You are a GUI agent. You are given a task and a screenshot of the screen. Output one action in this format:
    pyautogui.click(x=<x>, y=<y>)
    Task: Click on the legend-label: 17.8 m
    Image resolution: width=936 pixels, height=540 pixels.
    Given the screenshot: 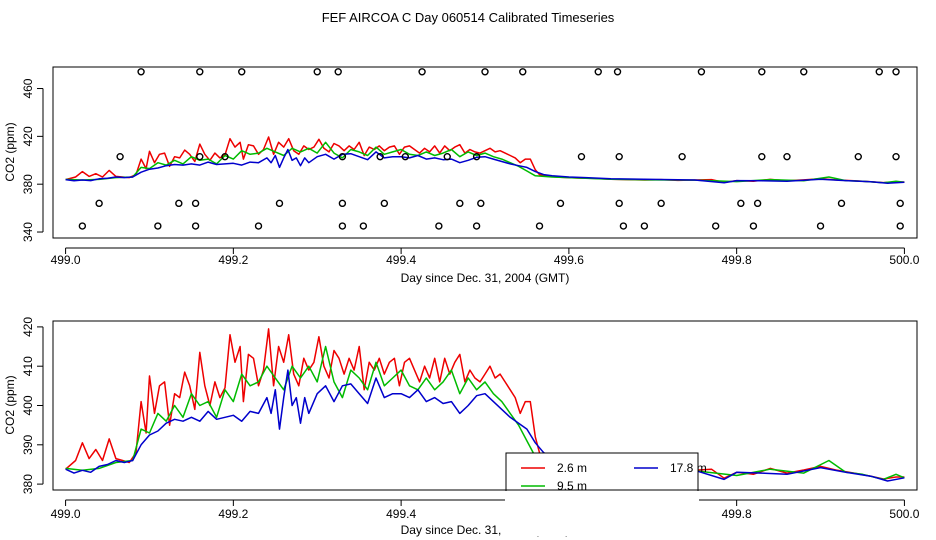 What is the action you would take?
    pyautogui.click(x=688, y=468)
    